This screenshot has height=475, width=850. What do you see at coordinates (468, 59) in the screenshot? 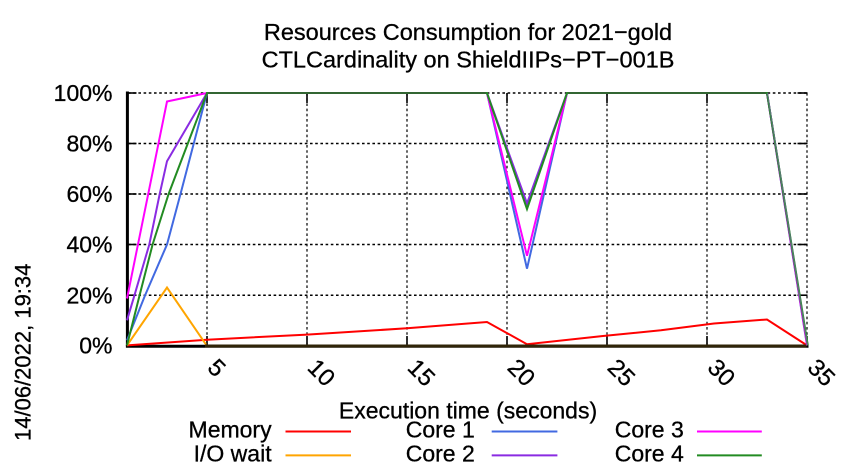
I see `svg-text:CTLCardinality on ShieldIIPs−P: CTLCardinality on ShieldIIPs−PT−001B` at bounding box center [468, 59].